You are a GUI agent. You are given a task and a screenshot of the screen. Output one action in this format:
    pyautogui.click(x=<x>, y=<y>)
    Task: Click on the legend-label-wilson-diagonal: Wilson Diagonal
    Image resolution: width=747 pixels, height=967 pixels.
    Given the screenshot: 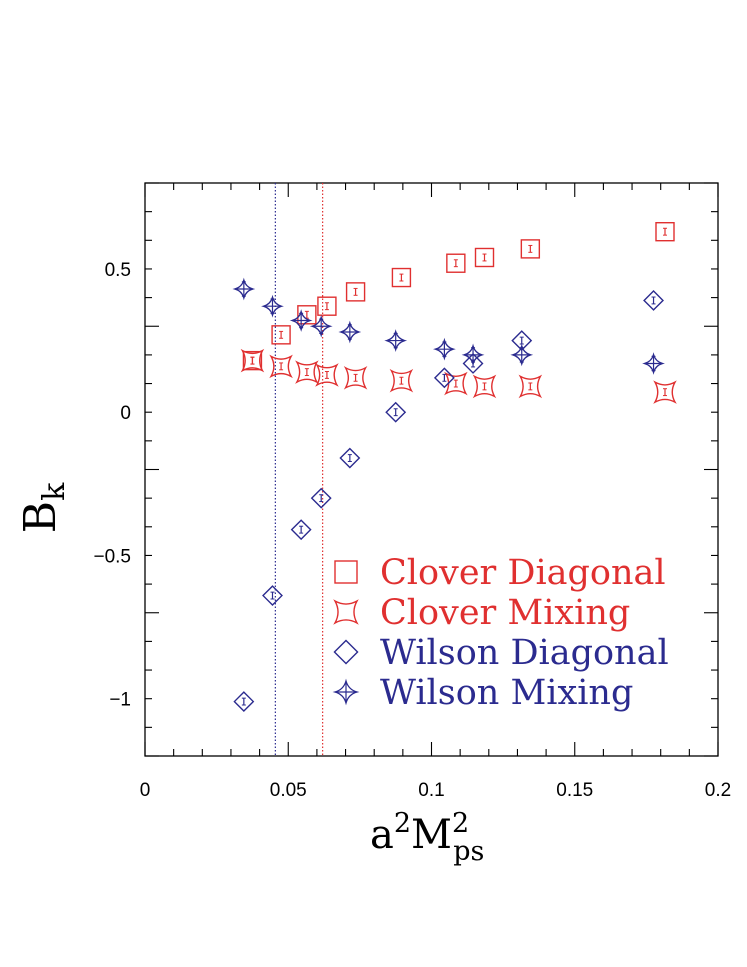 What is the action you would take?
    pyautogui.click(x=524, y=653)
    